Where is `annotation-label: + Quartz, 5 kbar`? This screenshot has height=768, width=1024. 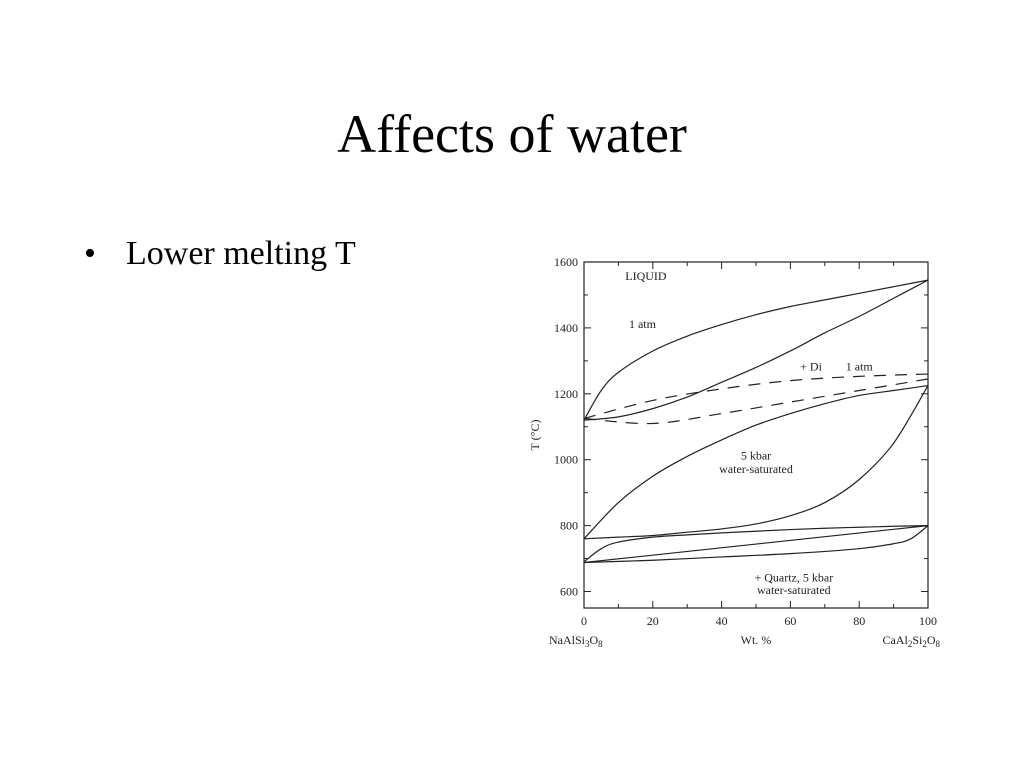
annotation-label: + Quartz, 5 kbar is located at coordinates (793, 578).